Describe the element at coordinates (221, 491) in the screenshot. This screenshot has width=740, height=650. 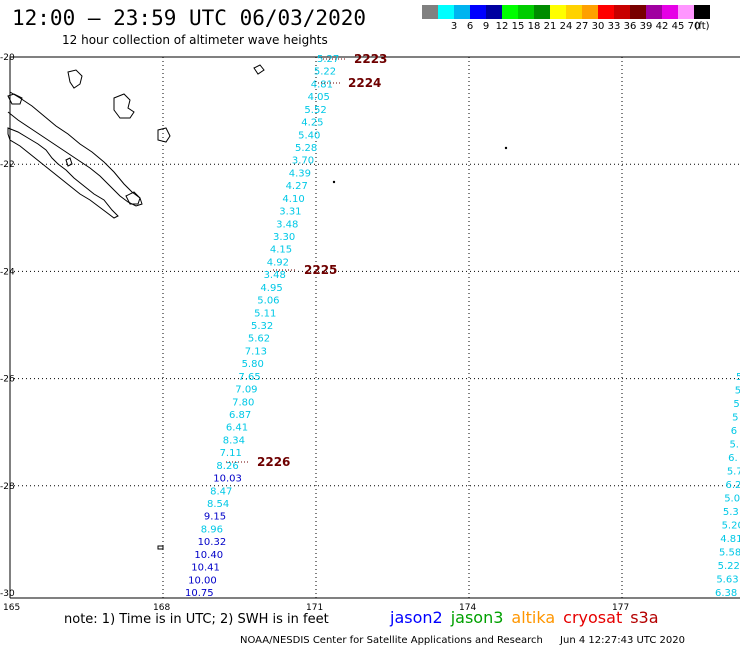
I see `wave-height-value: 8.47` at that location.